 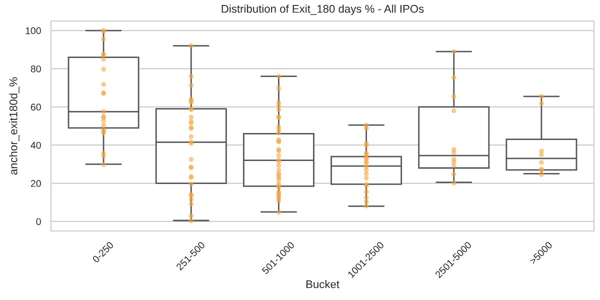 I want to click on y-tick-label: 80, so click(x=35, y=68).